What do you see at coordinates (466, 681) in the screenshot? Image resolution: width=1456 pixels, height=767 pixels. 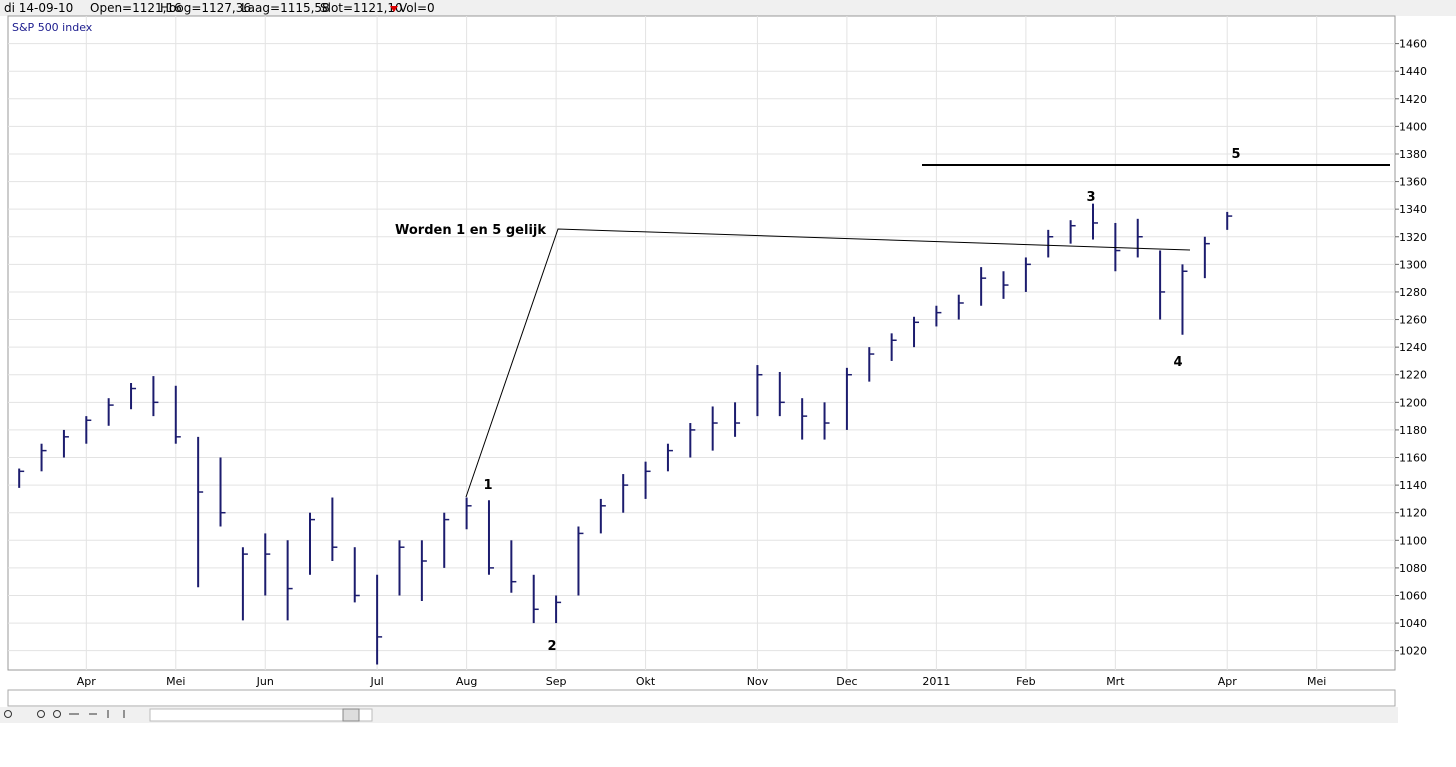 I see `x-tick-label: Aug` at bounding box center [466, 681].